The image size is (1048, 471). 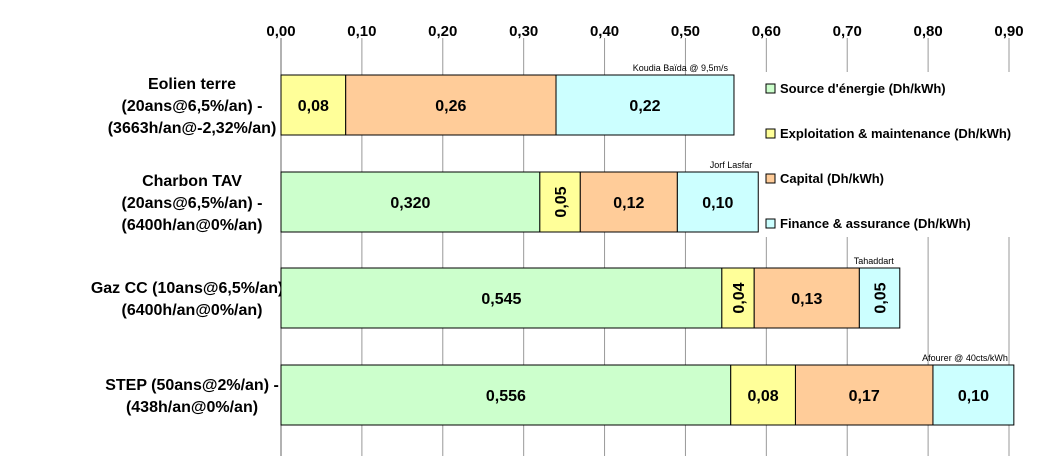 What do you see at coordinates (832, 178) in the screenshot?
I see `legend-label: Capital (Dh/kWh)` at bounding box center [832, 178].